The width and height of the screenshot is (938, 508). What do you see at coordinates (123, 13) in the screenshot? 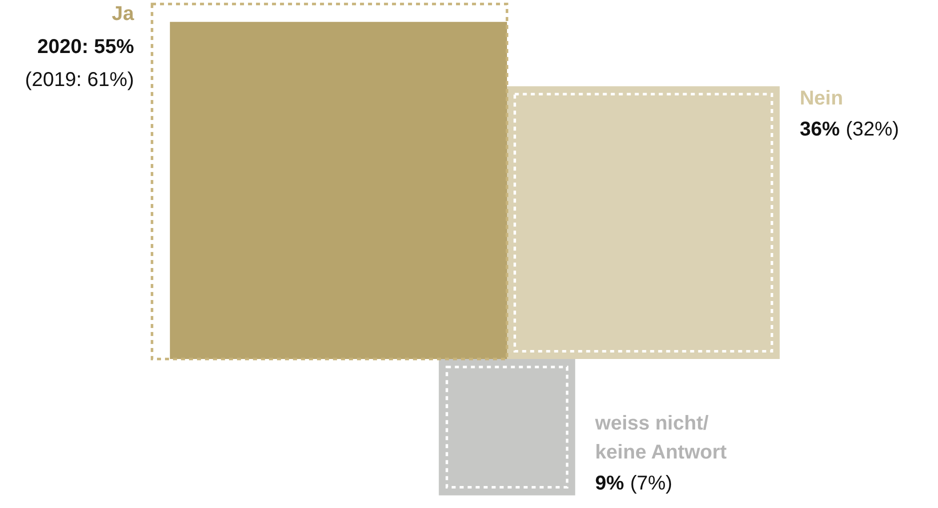
I see `category-label: Ja` at bounding box center [123, 13].